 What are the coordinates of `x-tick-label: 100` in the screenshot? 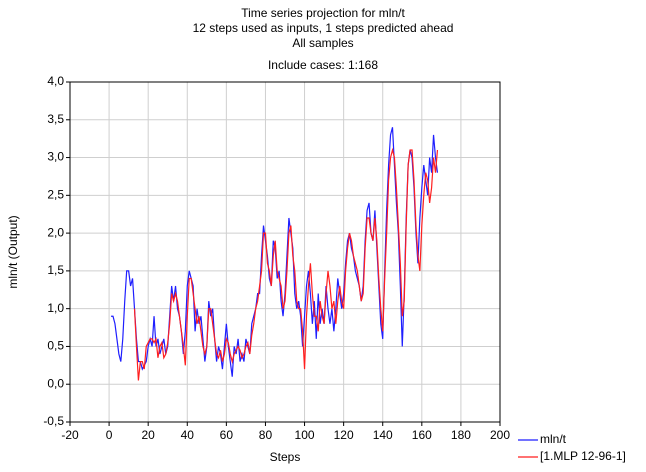 It's located at (305, 435).